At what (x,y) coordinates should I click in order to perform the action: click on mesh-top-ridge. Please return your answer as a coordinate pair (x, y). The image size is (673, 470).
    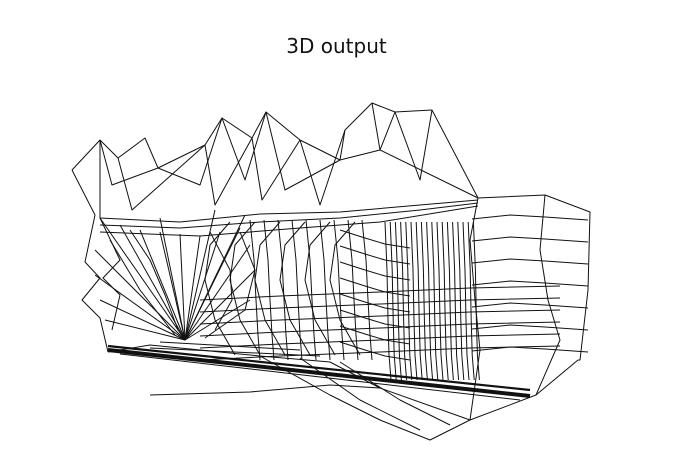
    Looking at the image, I should click on (275, 150).